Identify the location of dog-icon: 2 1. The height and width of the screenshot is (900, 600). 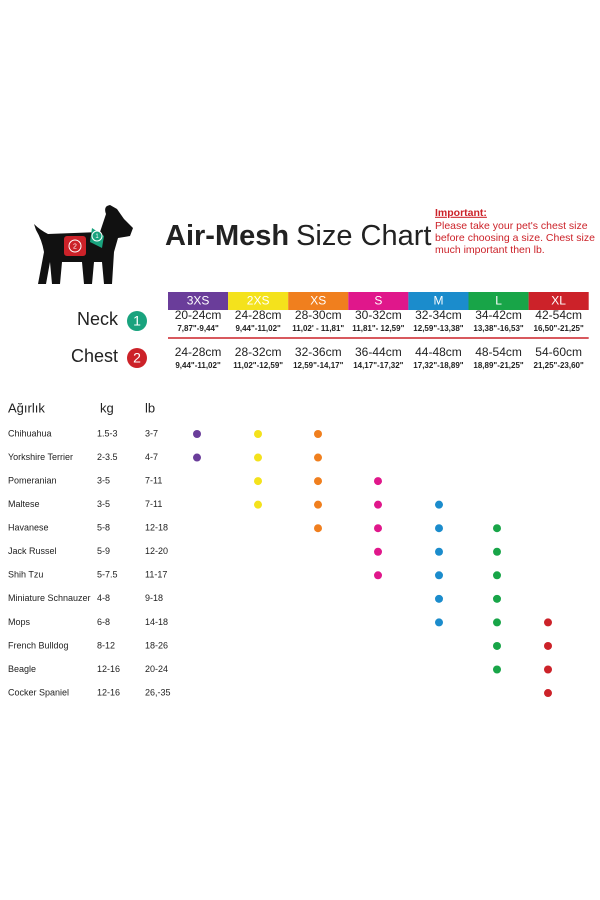
(83, 244).